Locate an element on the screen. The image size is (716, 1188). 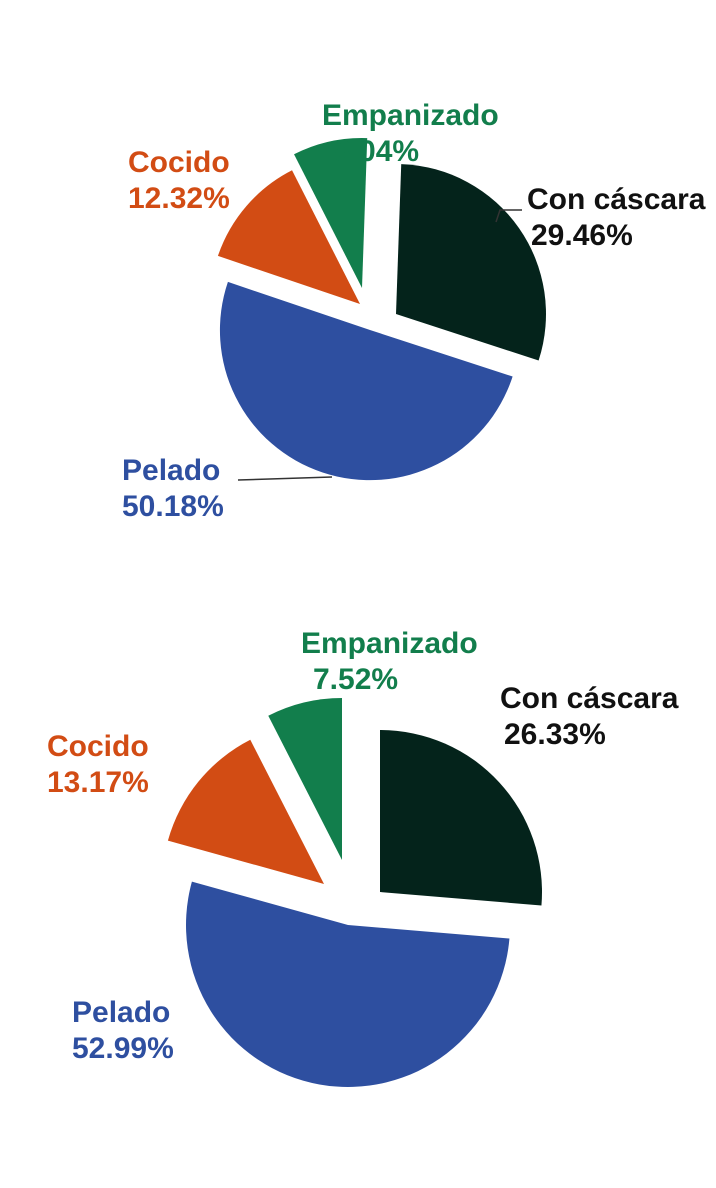
percent-label-pelado: 52.99% is located at coordinates (123, 1048).